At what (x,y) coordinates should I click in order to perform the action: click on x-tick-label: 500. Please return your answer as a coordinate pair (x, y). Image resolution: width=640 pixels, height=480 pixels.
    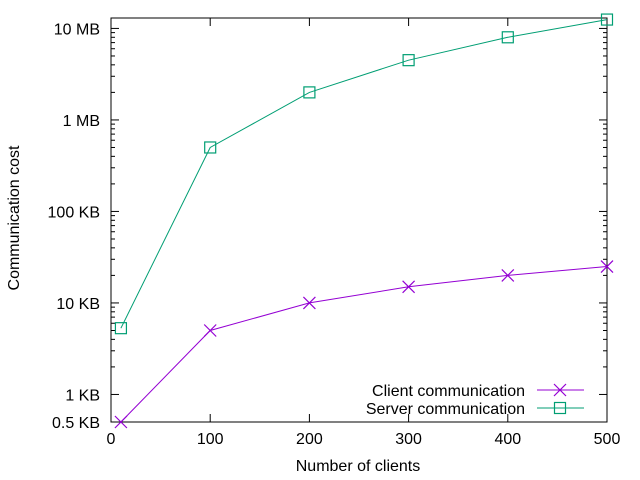
    Looking at the image, I should click on (607, 439).